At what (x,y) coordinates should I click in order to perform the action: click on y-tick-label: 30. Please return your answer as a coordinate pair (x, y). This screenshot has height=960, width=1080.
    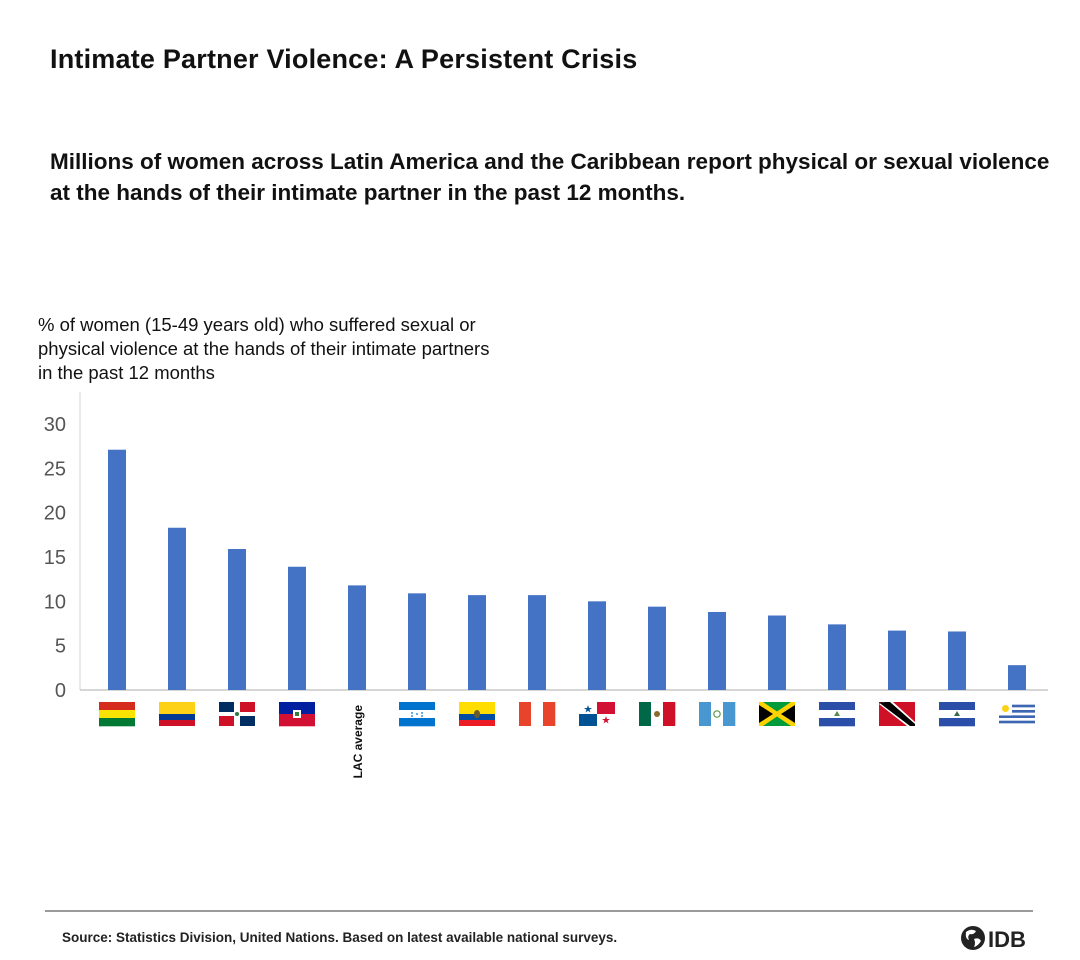
    Looking at the image, I should click on (55, 425).